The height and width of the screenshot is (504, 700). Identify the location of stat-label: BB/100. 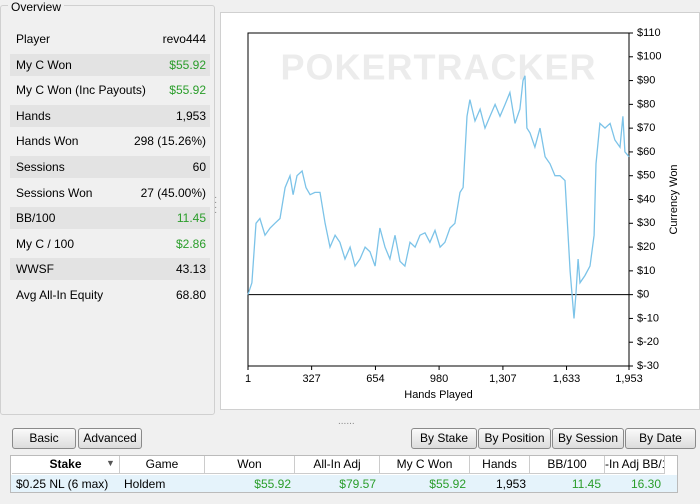
(36, 218).